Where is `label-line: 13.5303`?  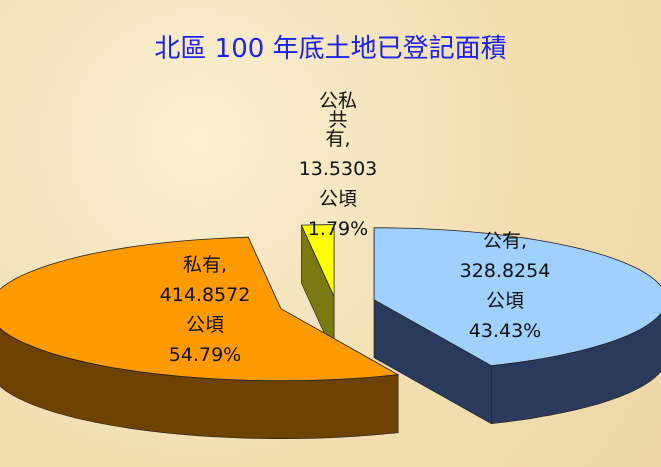 label-line: 13.5303 is located at coordinates (338, 169).